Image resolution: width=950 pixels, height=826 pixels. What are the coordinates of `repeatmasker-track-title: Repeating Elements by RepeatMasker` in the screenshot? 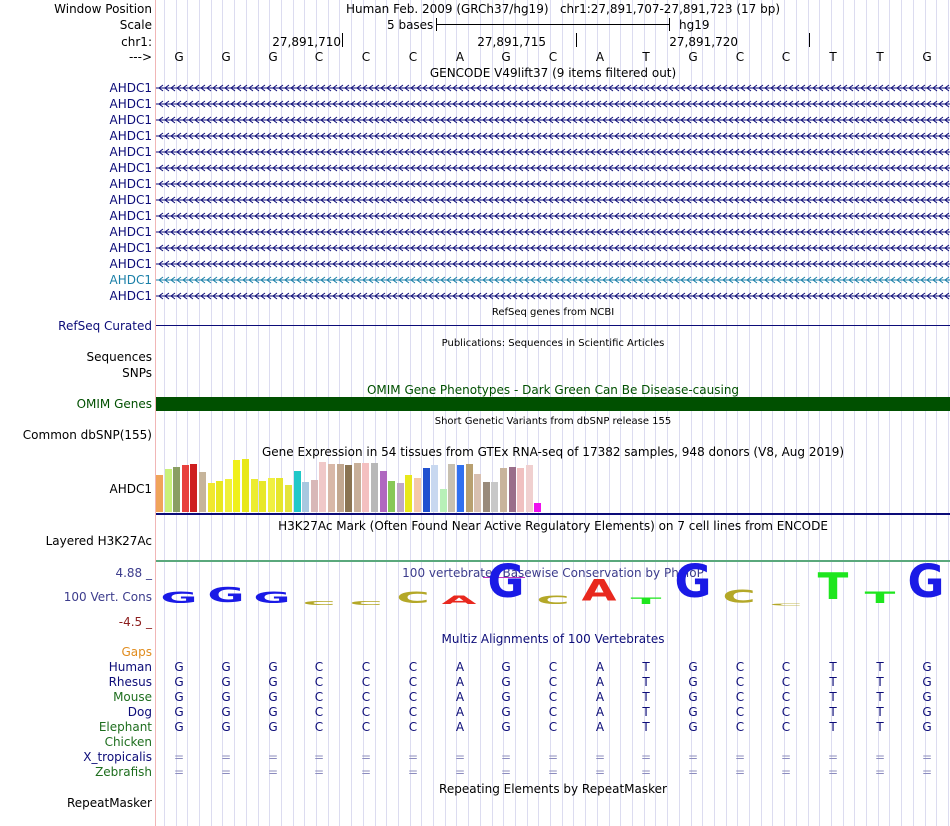 It's located at (553, 789).